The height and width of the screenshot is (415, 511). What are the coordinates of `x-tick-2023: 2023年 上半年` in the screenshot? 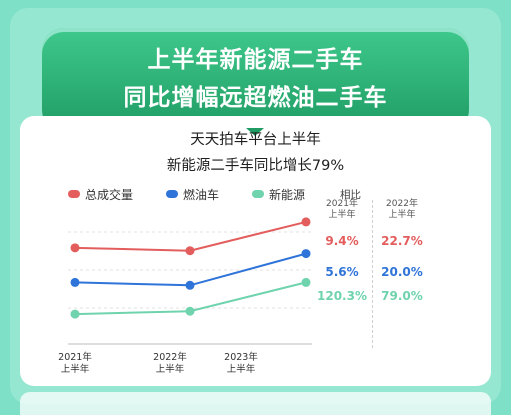 It's located at (241, 364).